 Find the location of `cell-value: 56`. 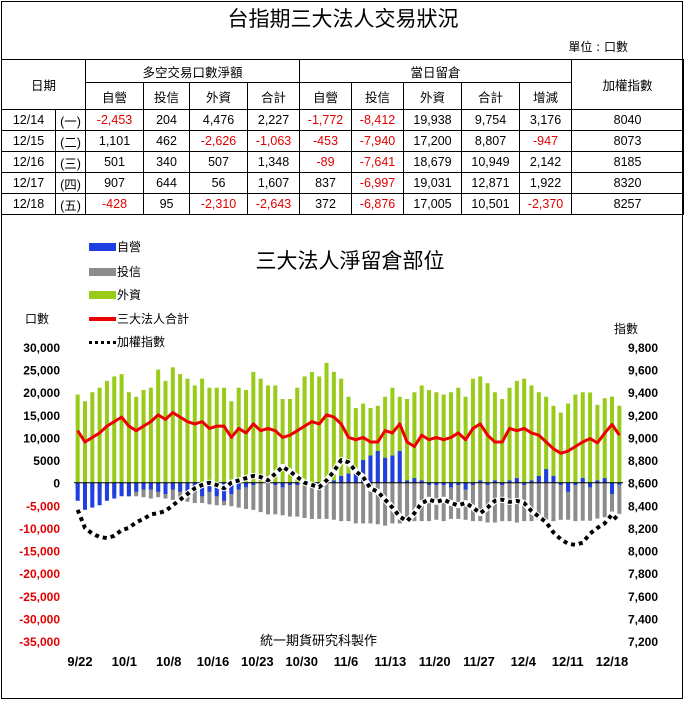

cell-value: 56 is located at coordinates (219, 183).